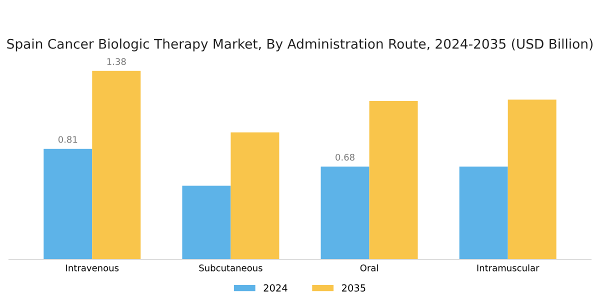  What do you see at coordinates (230, 268) in the screenshot?
I see `x-tick-label: Subcutaneous` at bounding box center [230, 268].